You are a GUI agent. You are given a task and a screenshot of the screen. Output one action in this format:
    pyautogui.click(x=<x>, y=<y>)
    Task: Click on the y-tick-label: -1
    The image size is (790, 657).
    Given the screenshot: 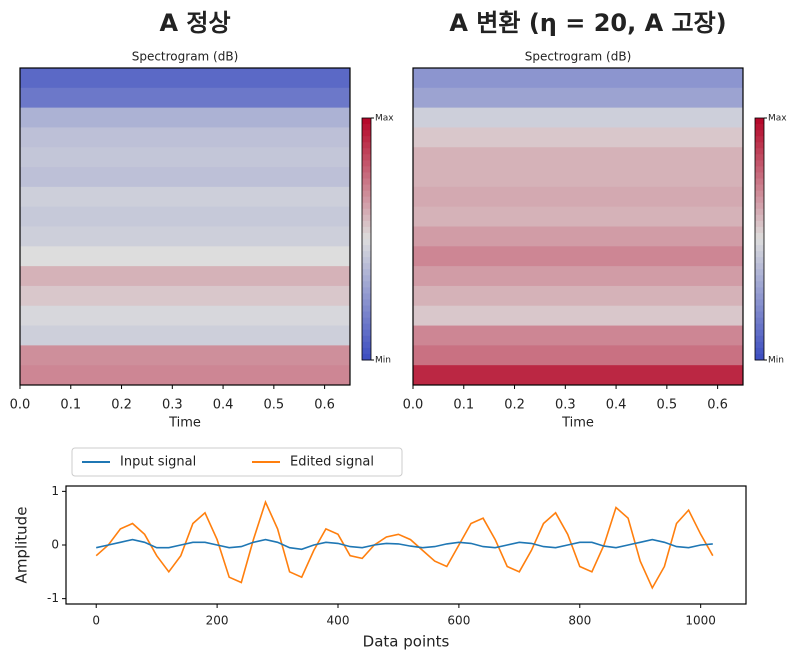 What is the action you would take?
    pyautogui.click(x=53, y=598)
    